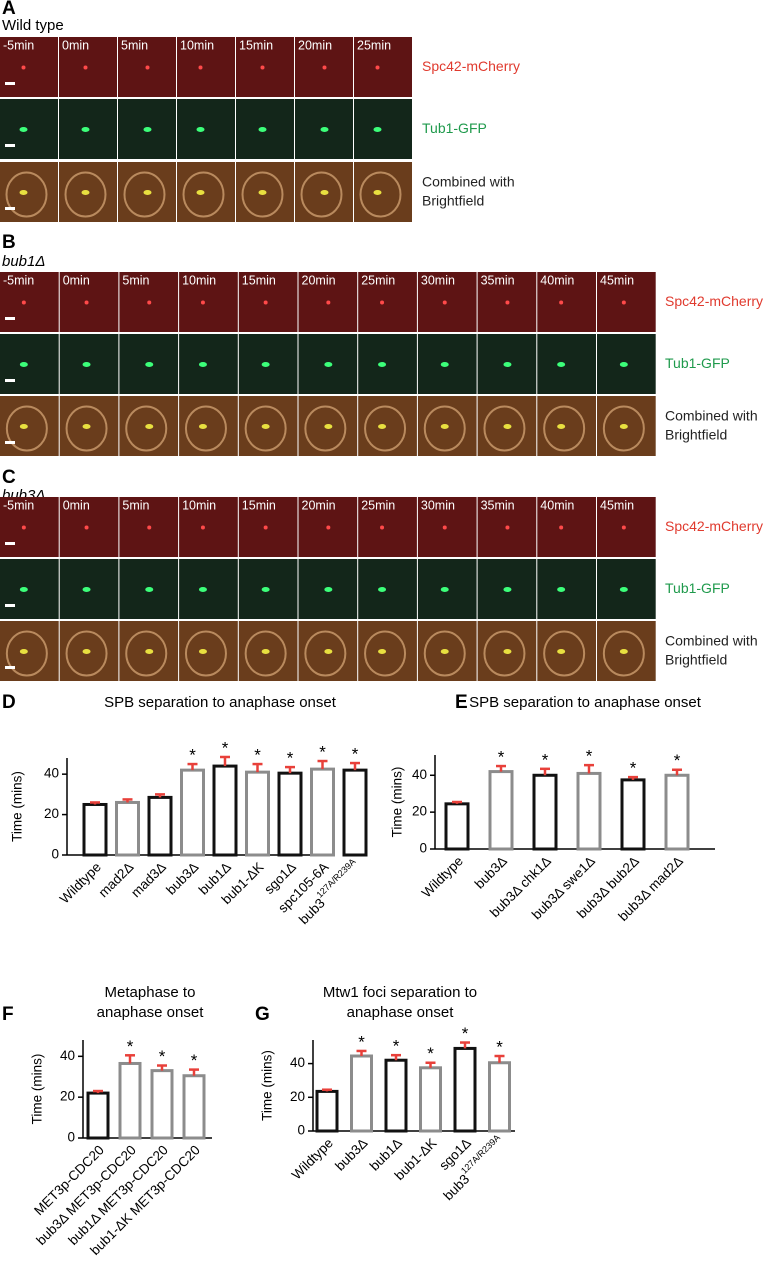 The image size is (781, 1266). I want to click on y-tick-label: 40, so click(297, 1062).